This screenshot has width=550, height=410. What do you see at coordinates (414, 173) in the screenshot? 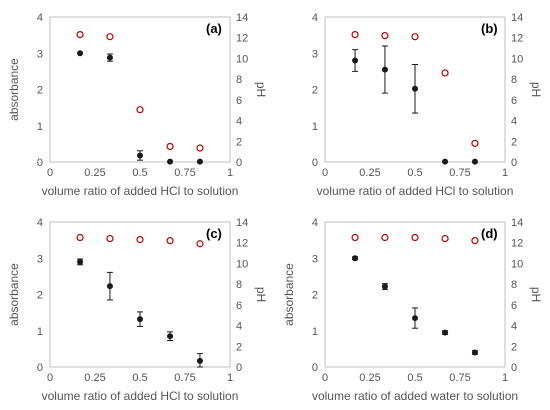
I see `x-tick-label-b: 0.5` at bounding box center [414, 173].